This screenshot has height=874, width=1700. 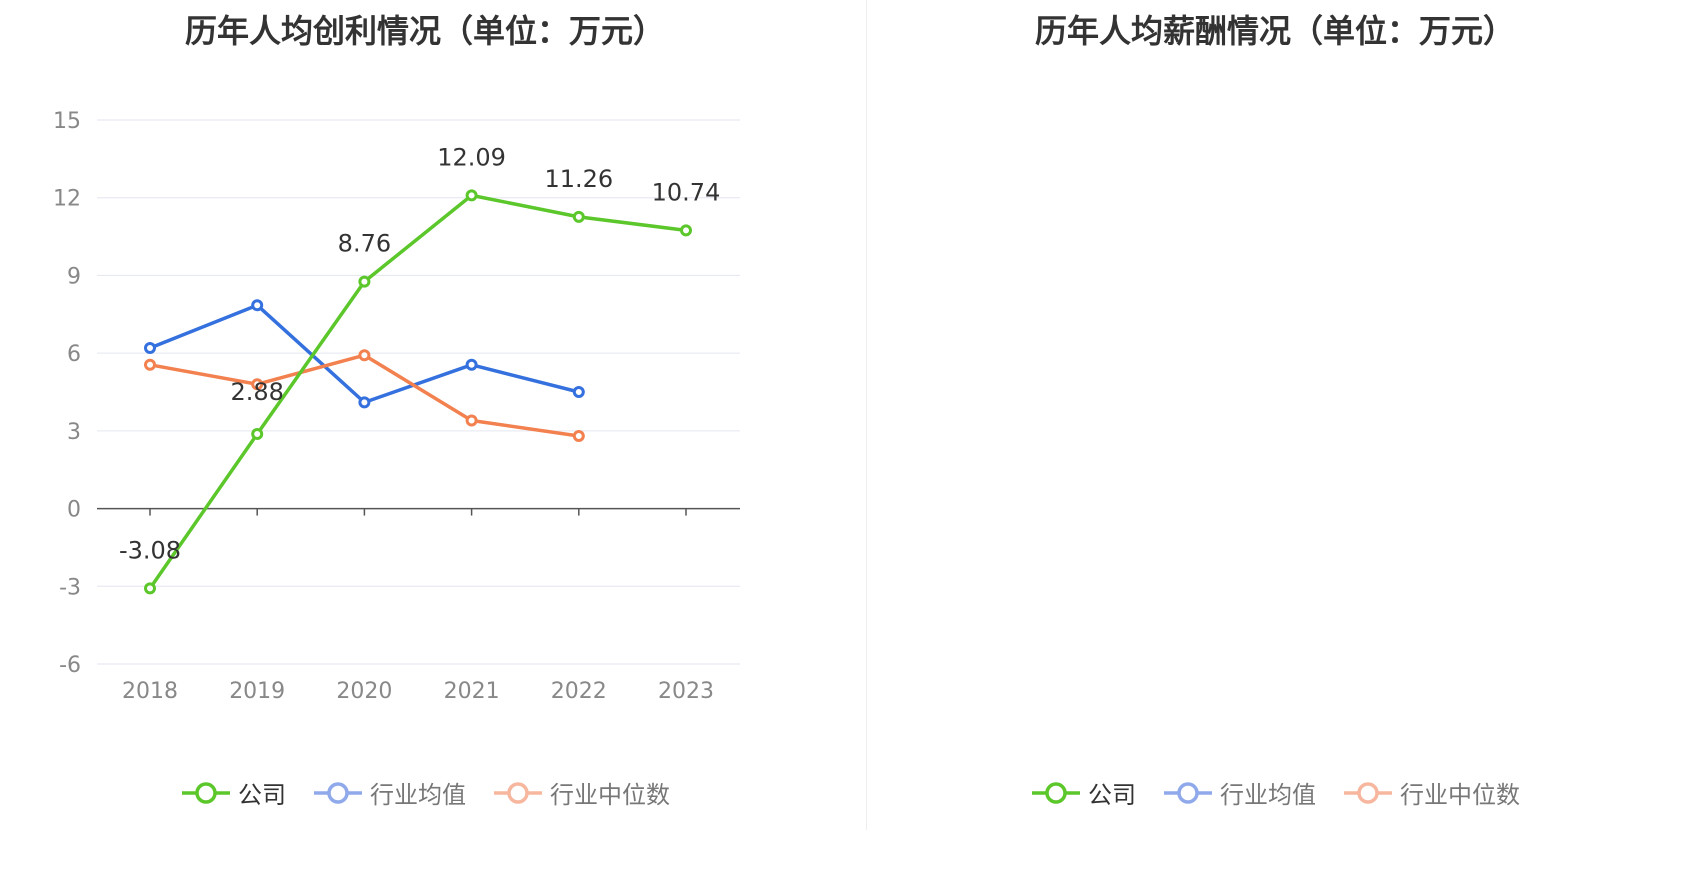 I want to click on y-tick-label: 9, so click(x=74, y=276).